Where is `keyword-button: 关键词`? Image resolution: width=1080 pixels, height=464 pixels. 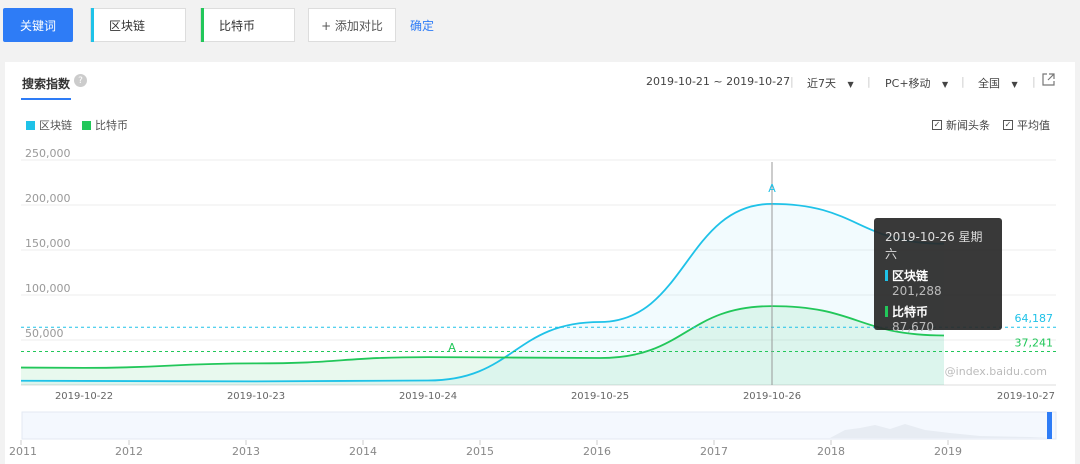 keyword-button: 关键词 is located at coordinates (38, 25).